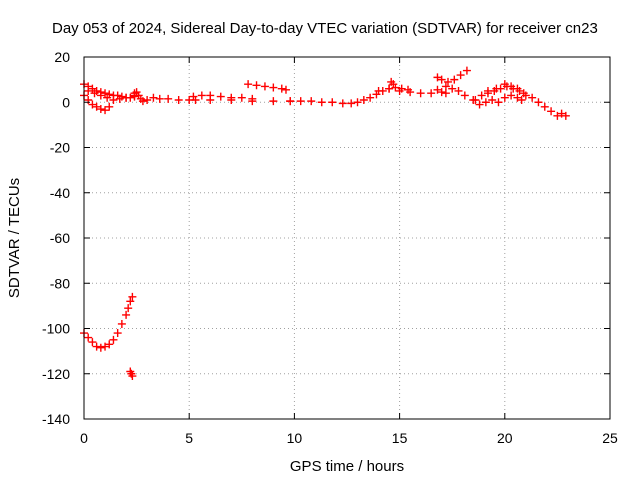  Describe the element at coordinates (437, 77) in the screenshot. I see `data-point: 16.8, 11` at that location.